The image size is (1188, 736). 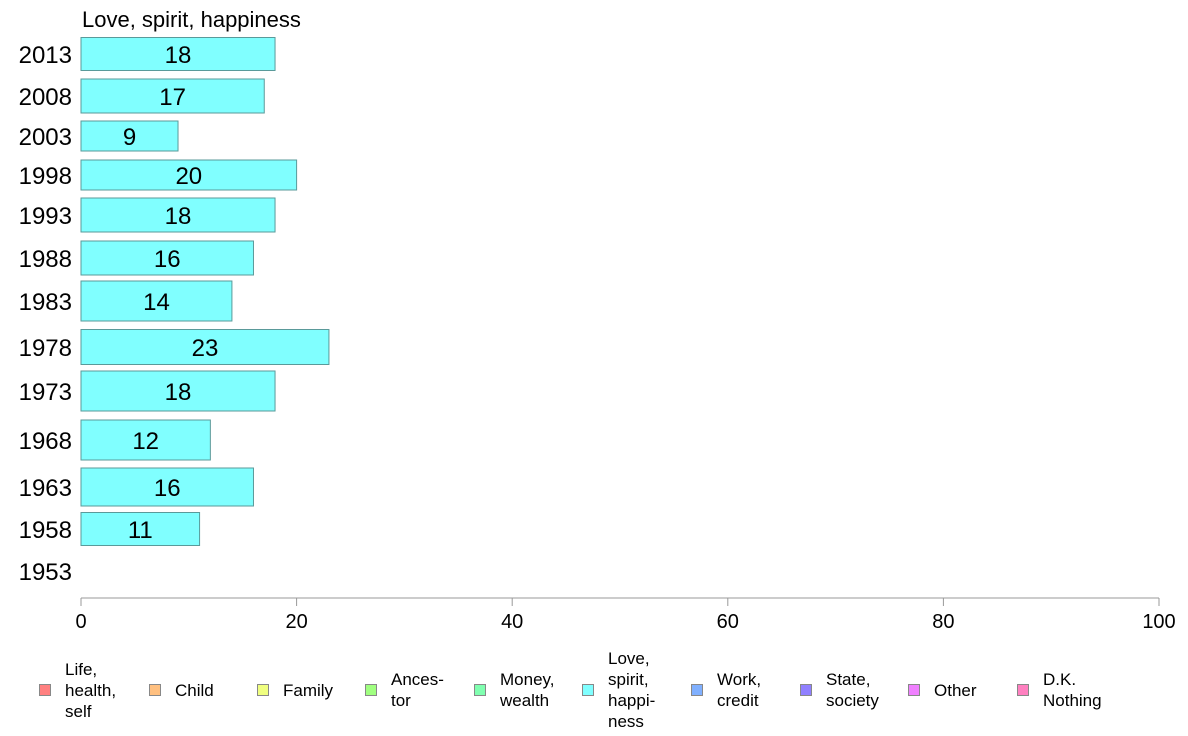 I want to click on year-label-1968: 1968, so click(x=45, y=441).